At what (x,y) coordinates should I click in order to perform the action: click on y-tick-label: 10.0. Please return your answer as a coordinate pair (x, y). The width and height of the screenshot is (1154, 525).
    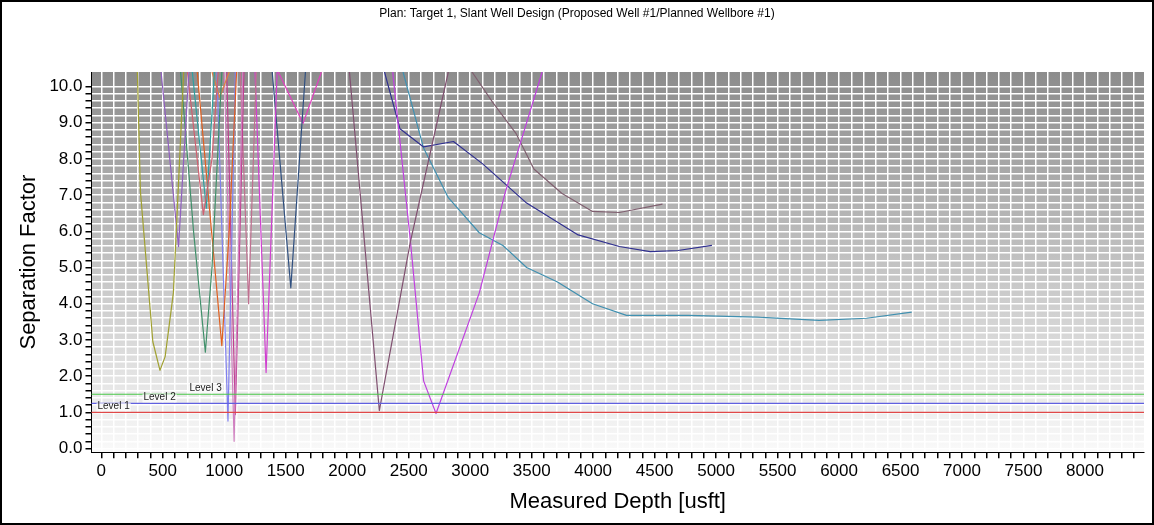
    Looking at the image, I should click on (66, 86).